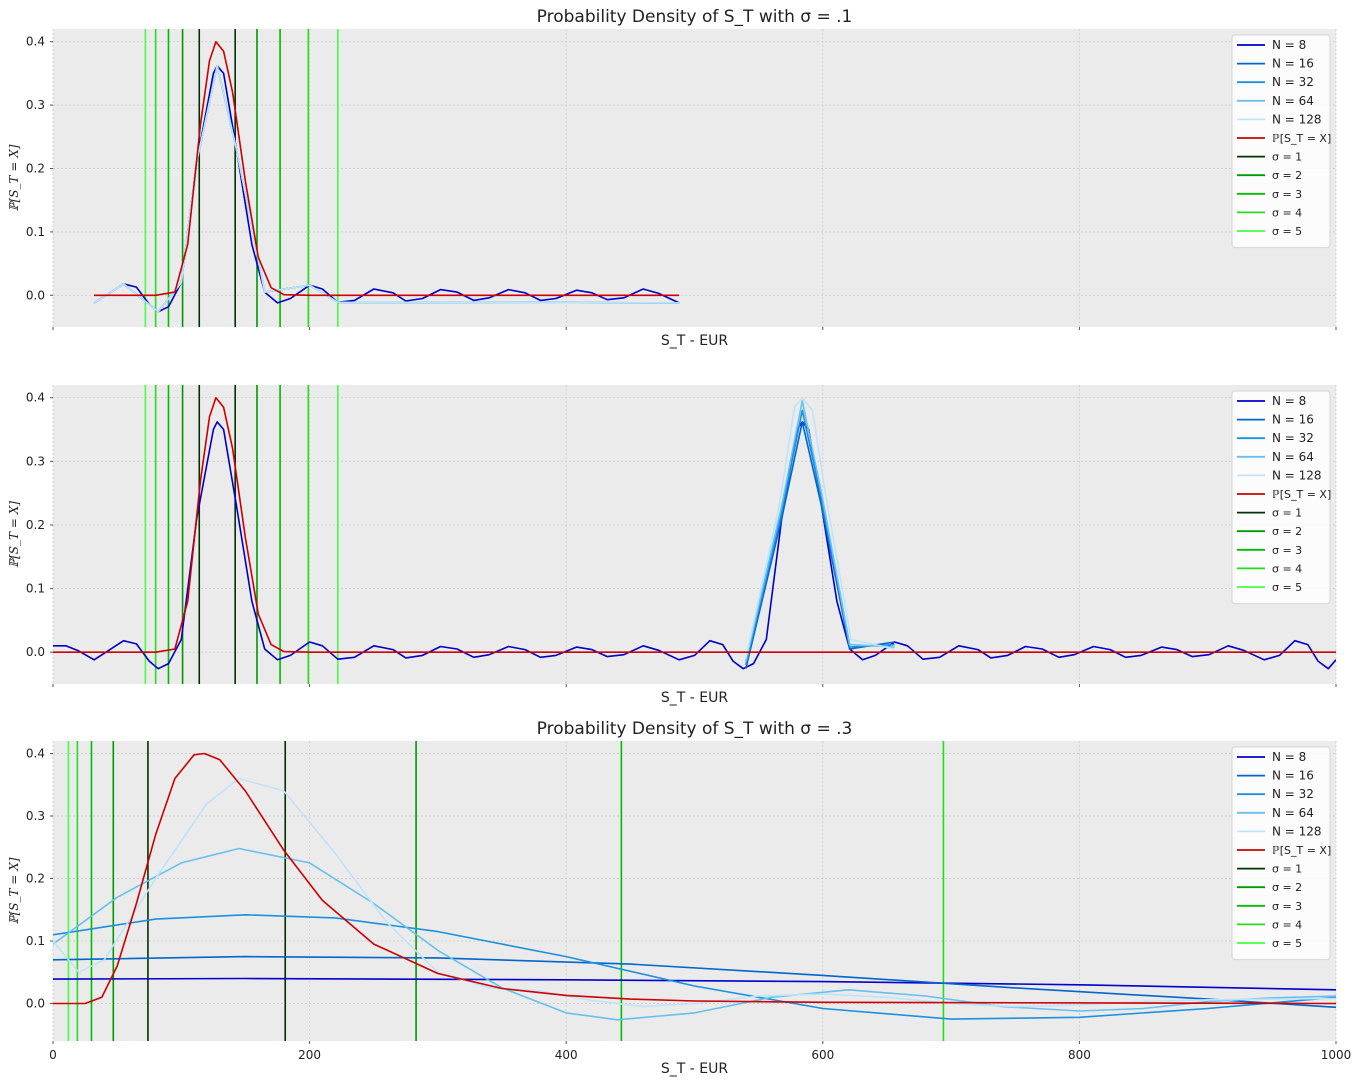  Describe the element at coordinates (566, 1055) in the screenshot. I see `x-tick-label: 400` at that location.